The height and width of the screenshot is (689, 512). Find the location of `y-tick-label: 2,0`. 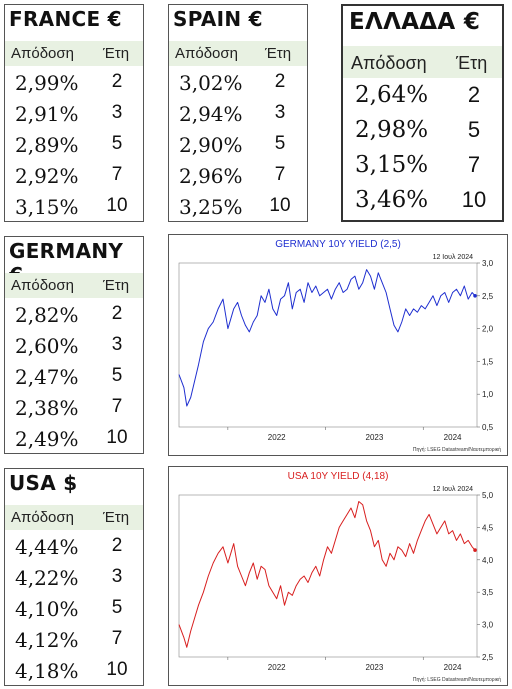

y-tick-label: 2,0 is located at coordinates (488, 329).